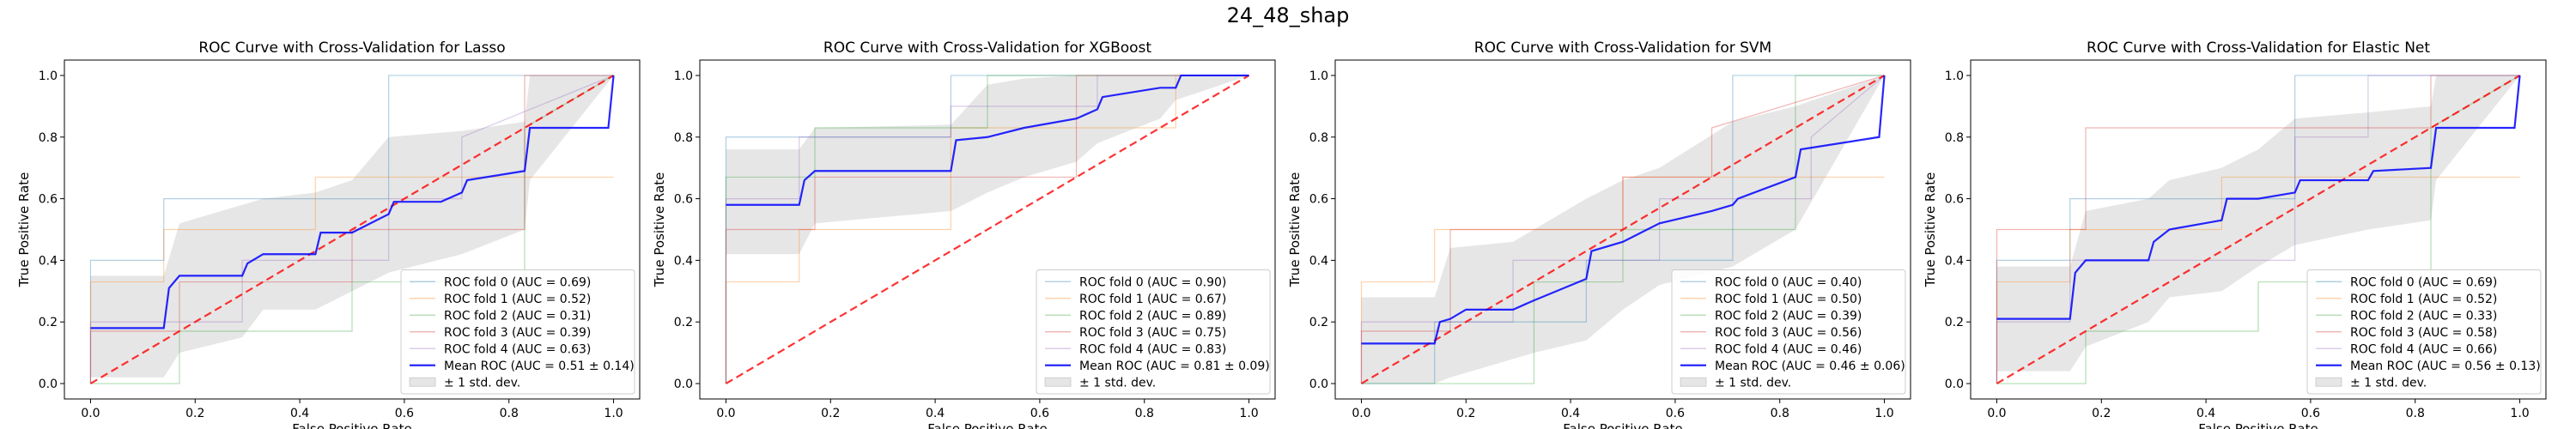 This screenshot has height=429, width=2576. I want to click on legend-fold-3: ROC fold 3 (AUC = 0.58), so click(2423, 333).